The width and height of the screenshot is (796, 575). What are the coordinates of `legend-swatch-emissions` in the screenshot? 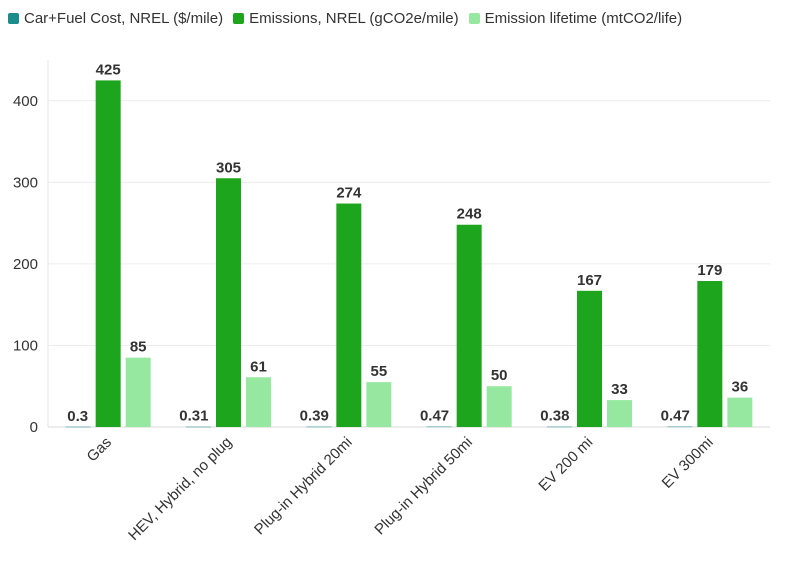 It's located at (239, 18).